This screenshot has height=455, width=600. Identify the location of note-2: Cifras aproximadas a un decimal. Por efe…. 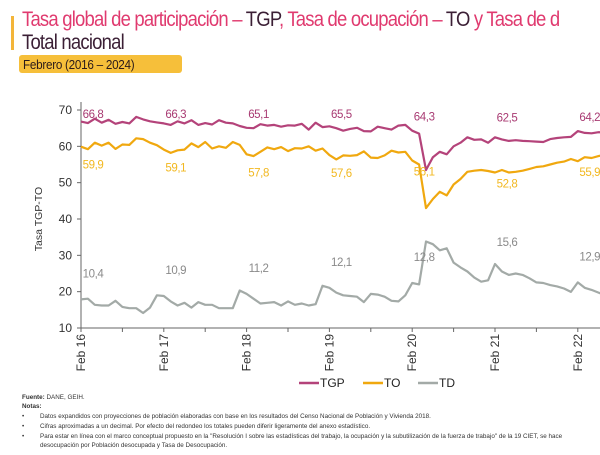
(205, 426).